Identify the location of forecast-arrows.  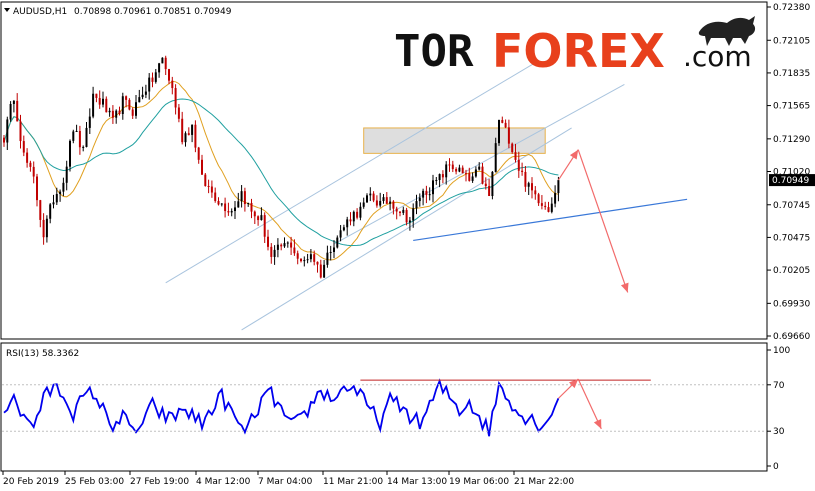
(593, 221).